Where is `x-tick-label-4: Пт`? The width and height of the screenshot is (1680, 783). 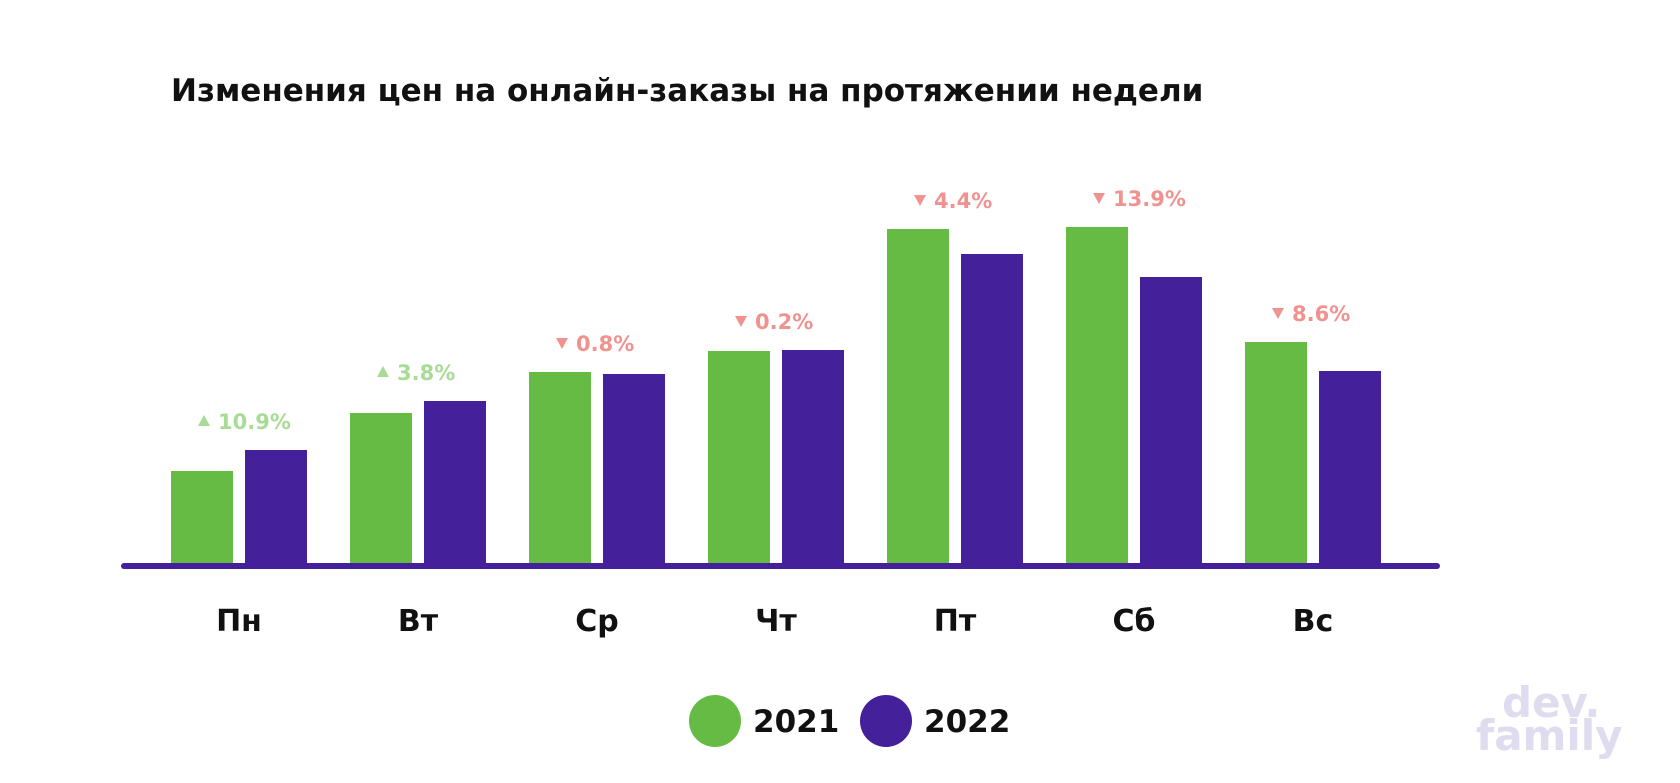
x-tick-label-4: Пт is located at coordinates (955, 621).